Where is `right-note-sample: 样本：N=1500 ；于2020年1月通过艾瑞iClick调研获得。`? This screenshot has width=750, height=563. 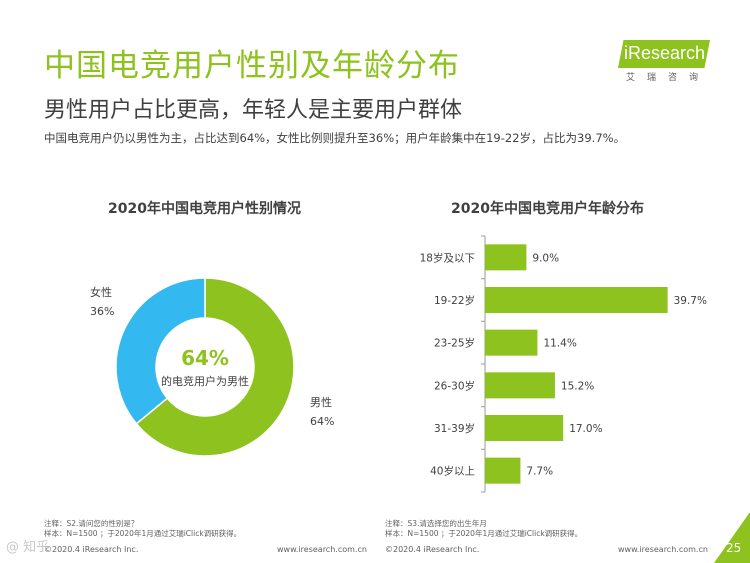
right-note-sample: 样本：N=1500 ；于2020年1月通过艾瑞iClick调研获得。 is located at coordinates (484, 533).